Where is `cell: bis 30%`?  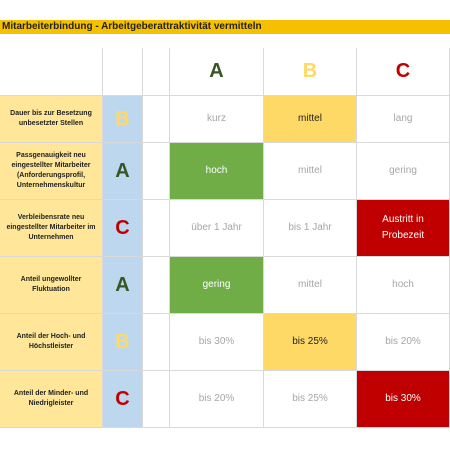
cell: bis 30% is located at coordinates (217, 342).